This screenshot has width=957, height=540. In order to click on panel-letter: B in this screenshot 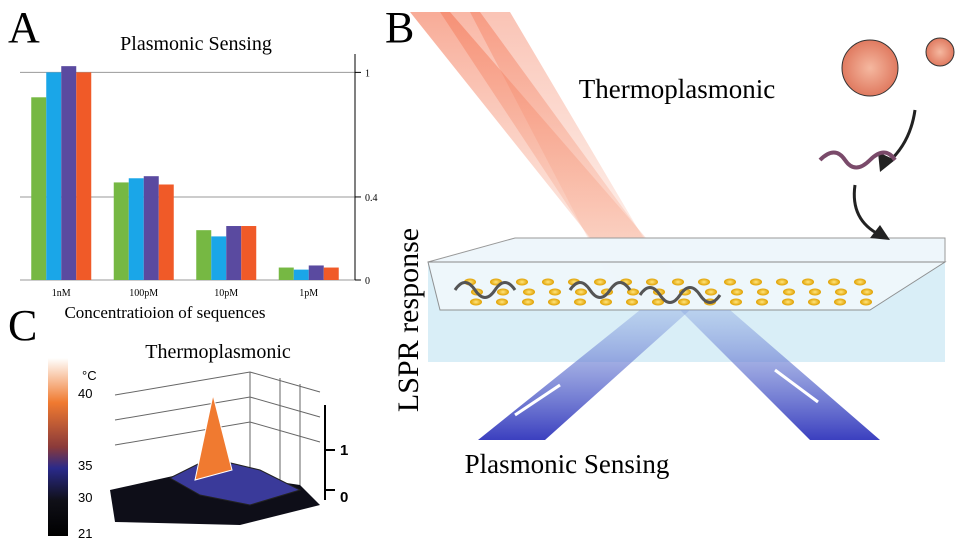, I will do `click(399, 27)`.